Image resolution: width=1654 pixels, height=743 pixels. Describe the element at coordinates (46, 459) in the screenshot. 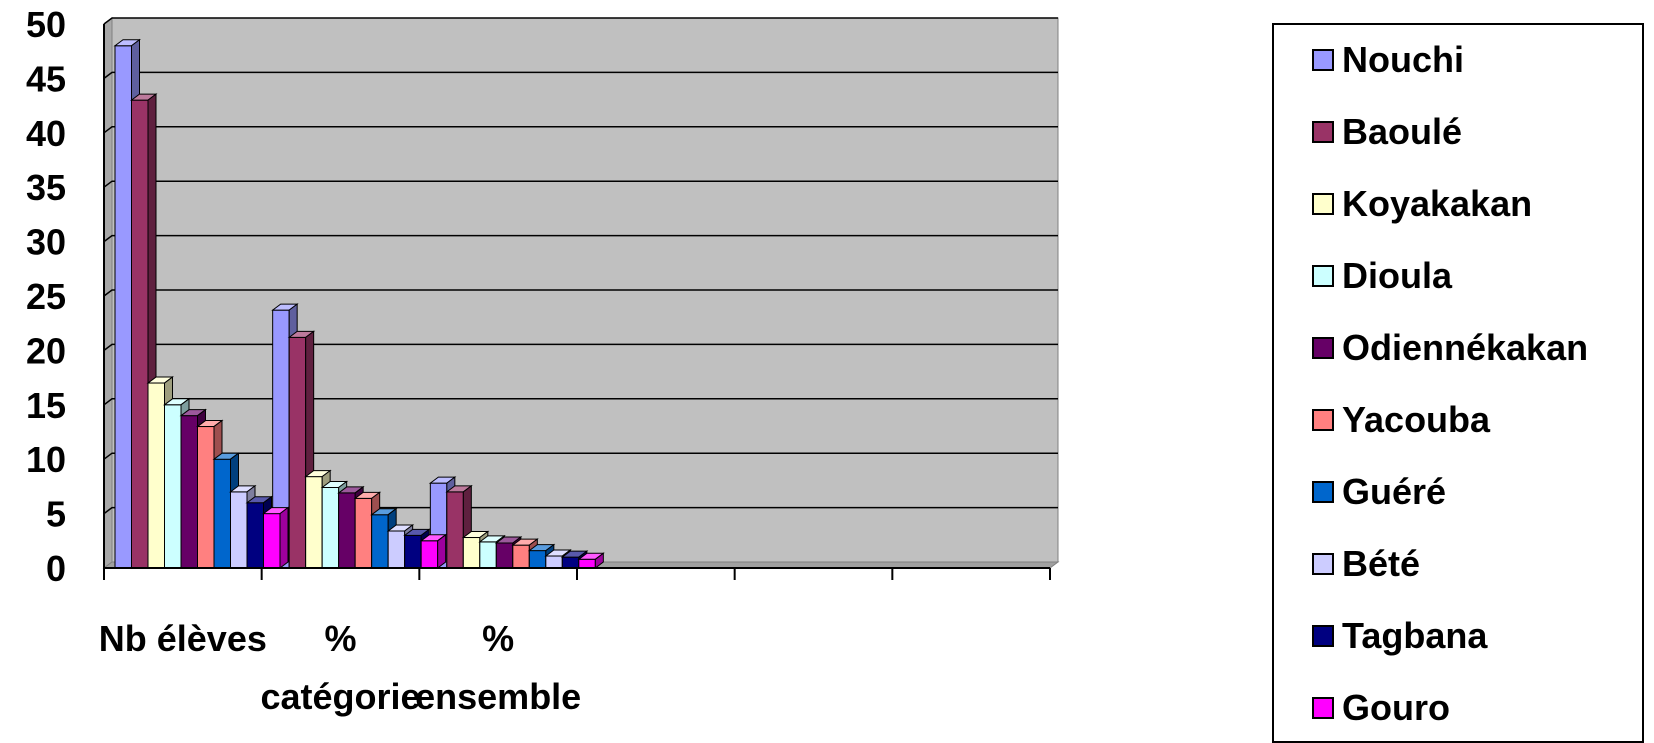

I see `y-tick-label: 10` at that location.